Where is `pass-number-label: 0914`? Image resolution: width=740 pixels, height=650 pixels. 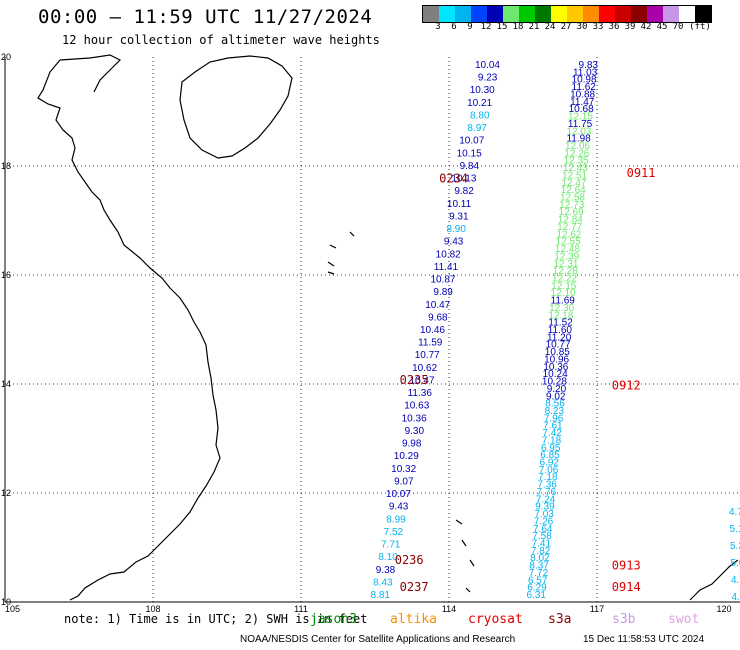 pass-number-label: 0914 is located at coordinates (626, 587).